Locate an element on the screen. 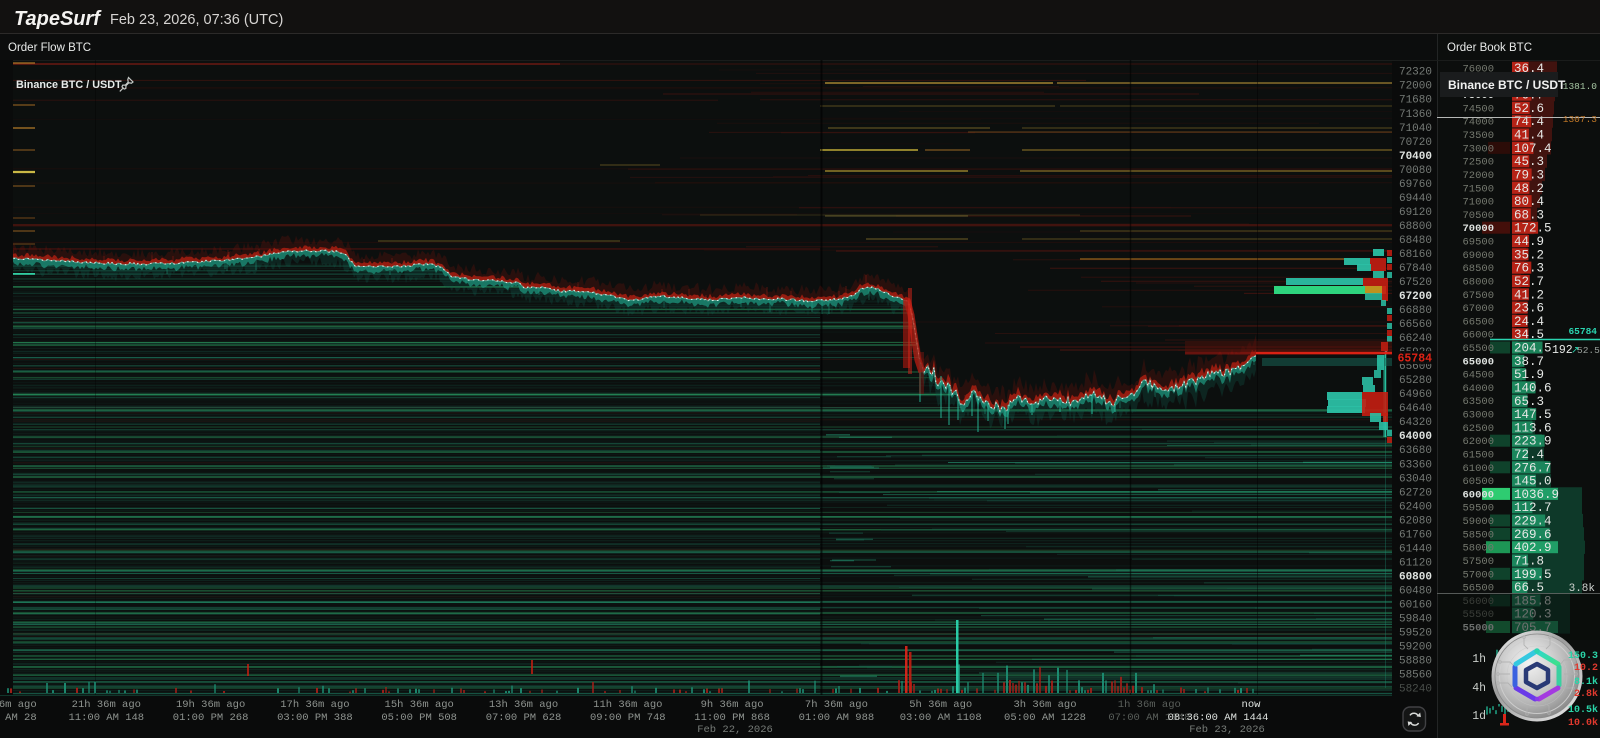  svg-text: 19h 36m ago is located at coordinates (210, 705).